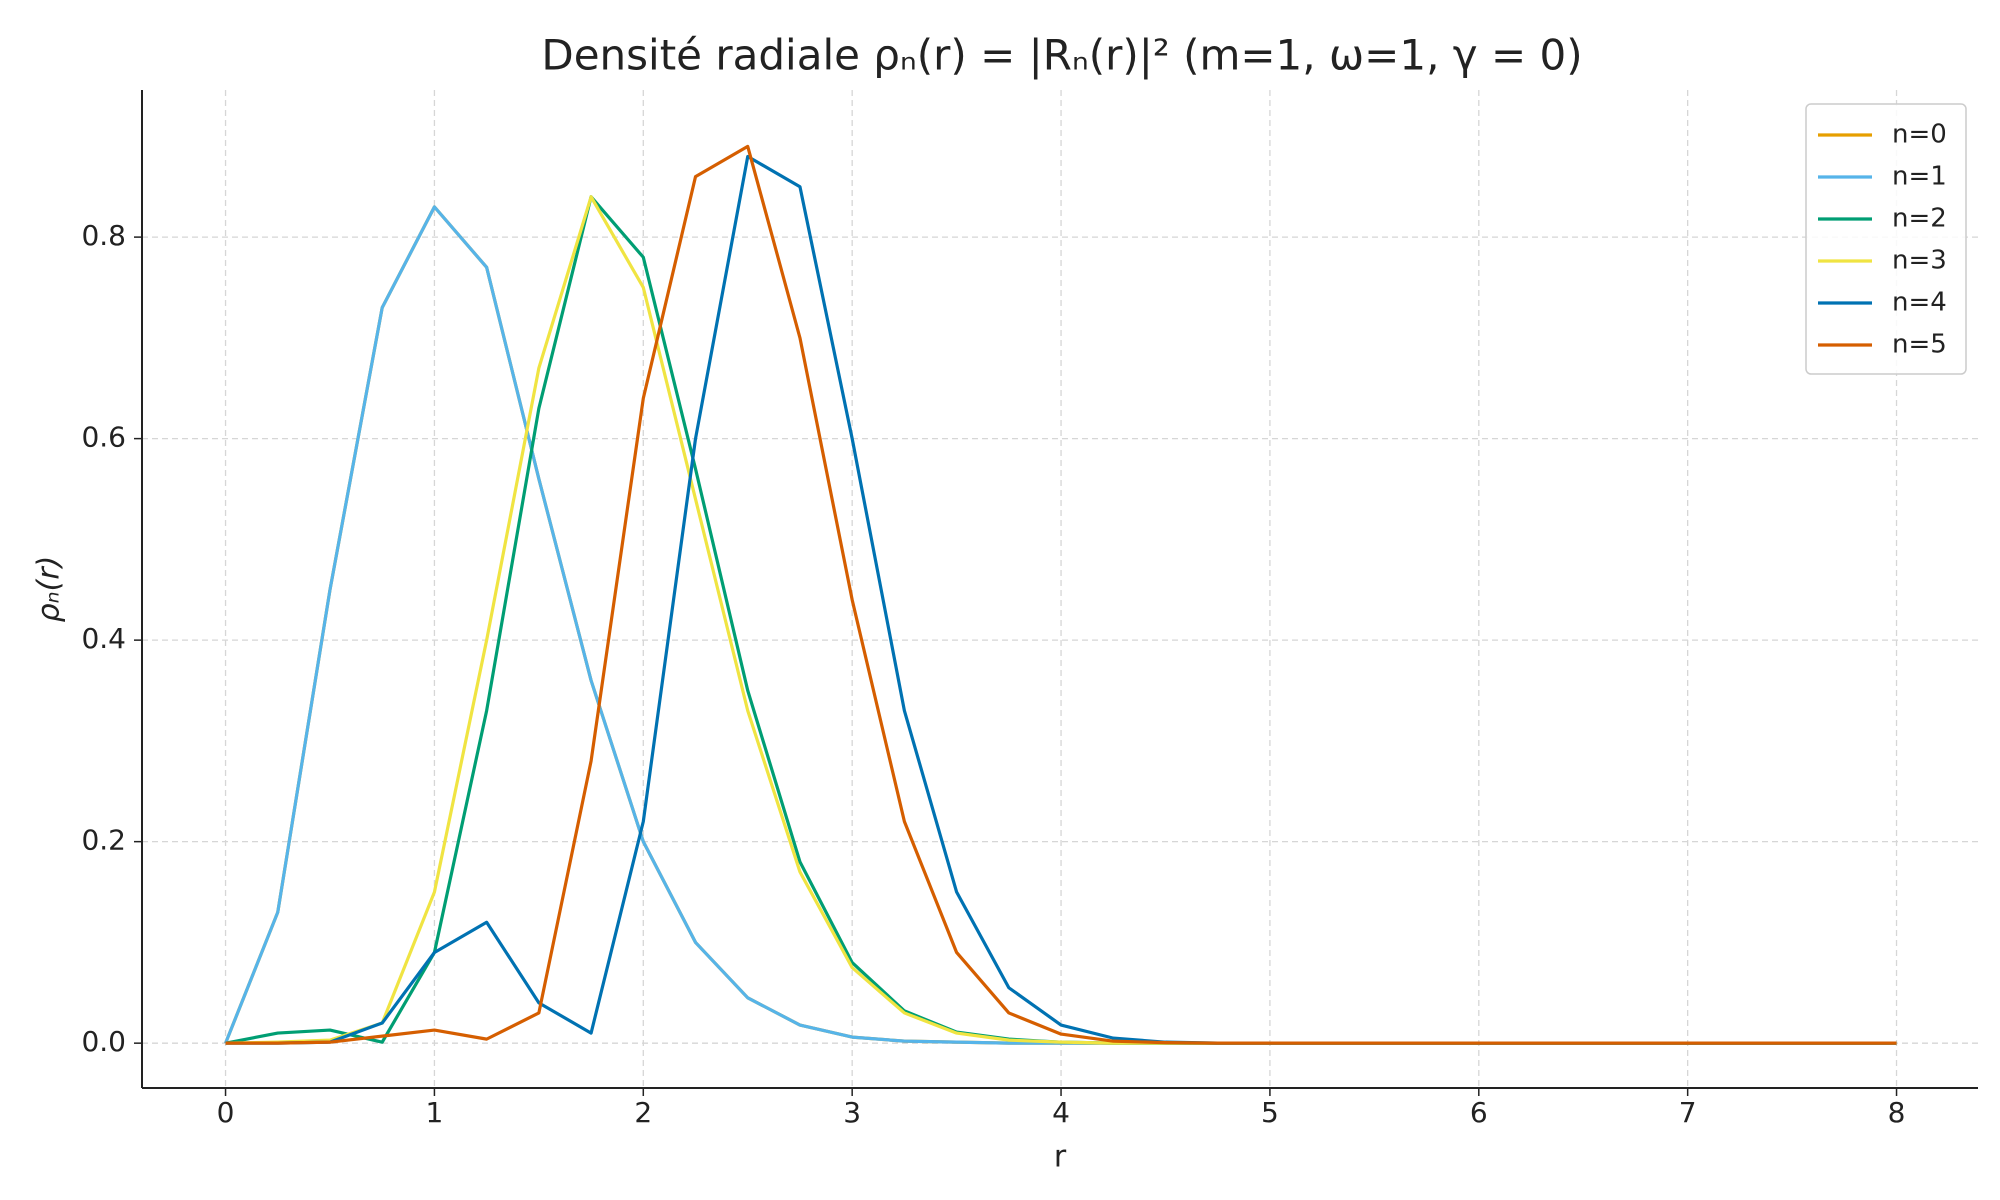 The image size is (2000, 1200). Describe the element at coordinates (1479, 1112) in the screenshot. I see `x-tick-label: 6` at that location.